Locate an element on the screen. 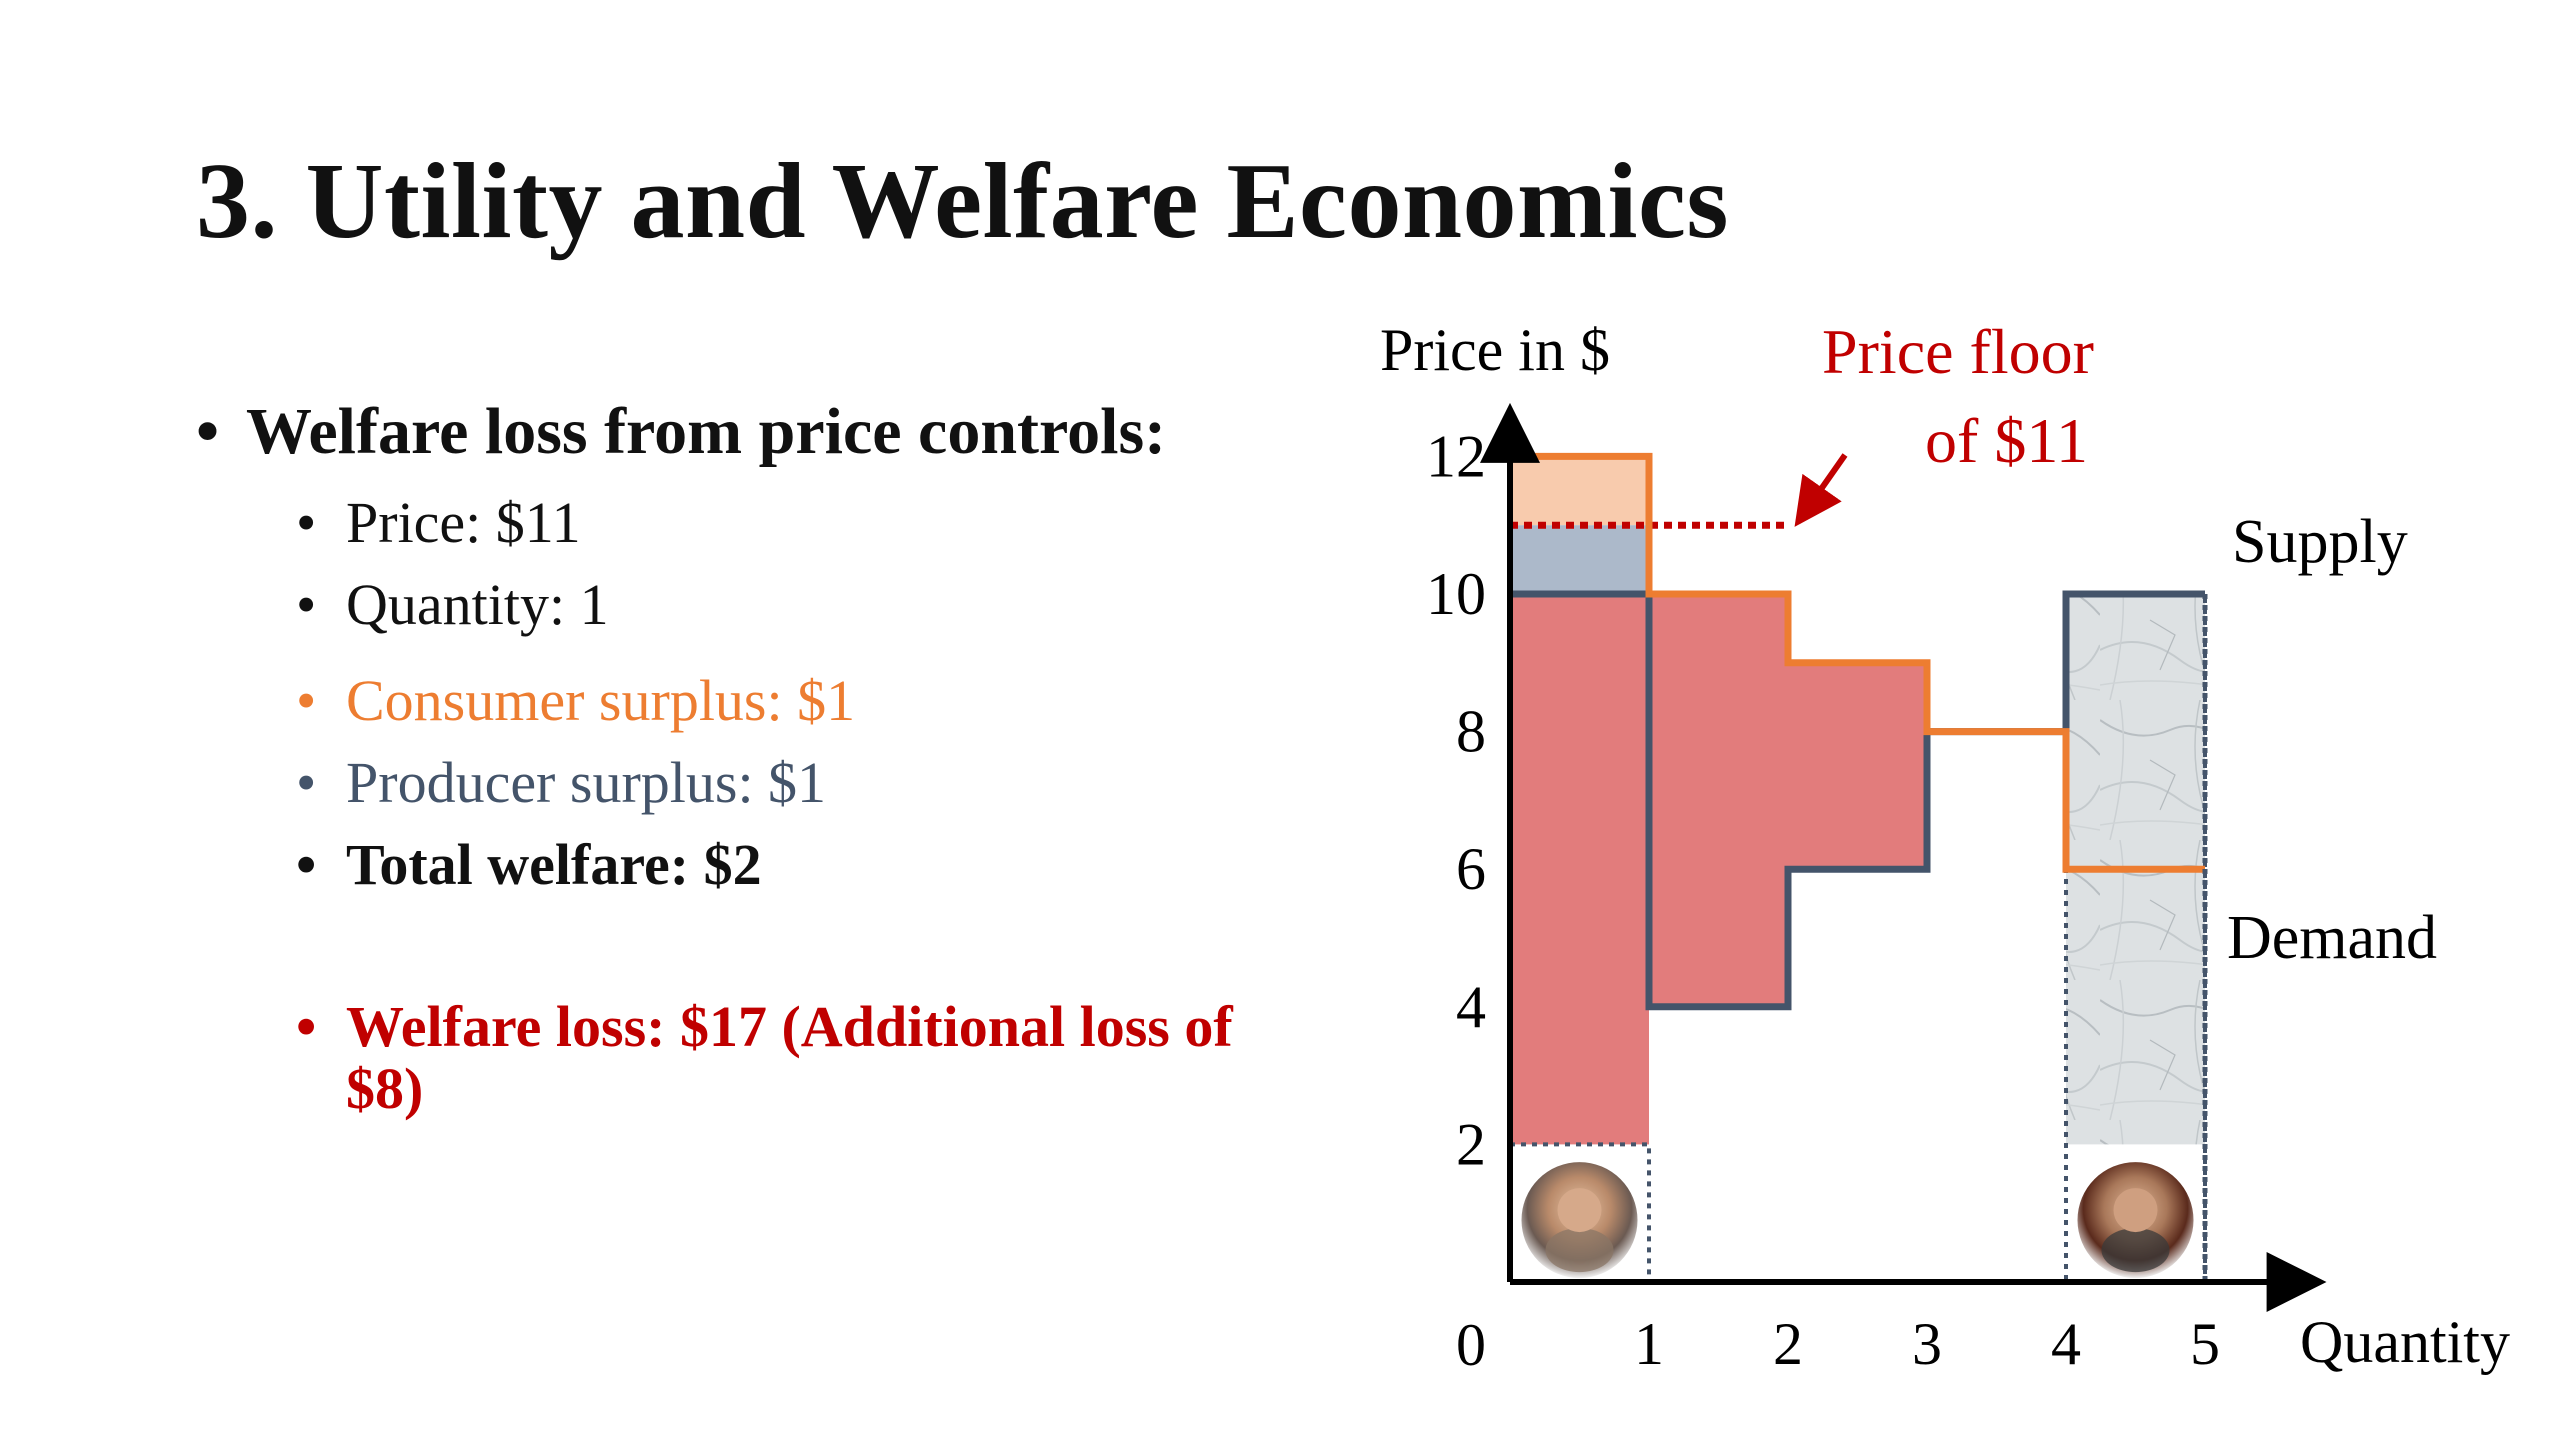  bullet-producer-surplus: Producer surplus: $1 is located at coordinates (806, 783).